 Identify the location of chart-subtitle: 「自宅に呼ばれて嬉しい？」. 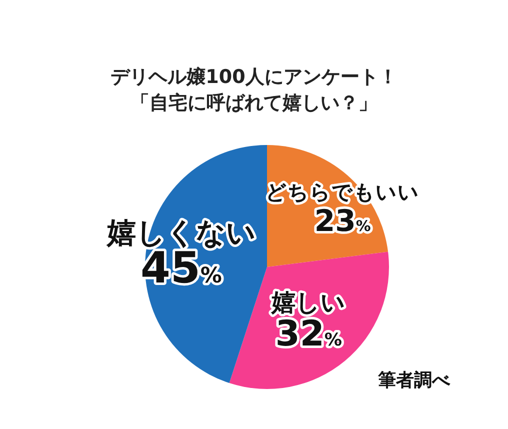
(254, 103).